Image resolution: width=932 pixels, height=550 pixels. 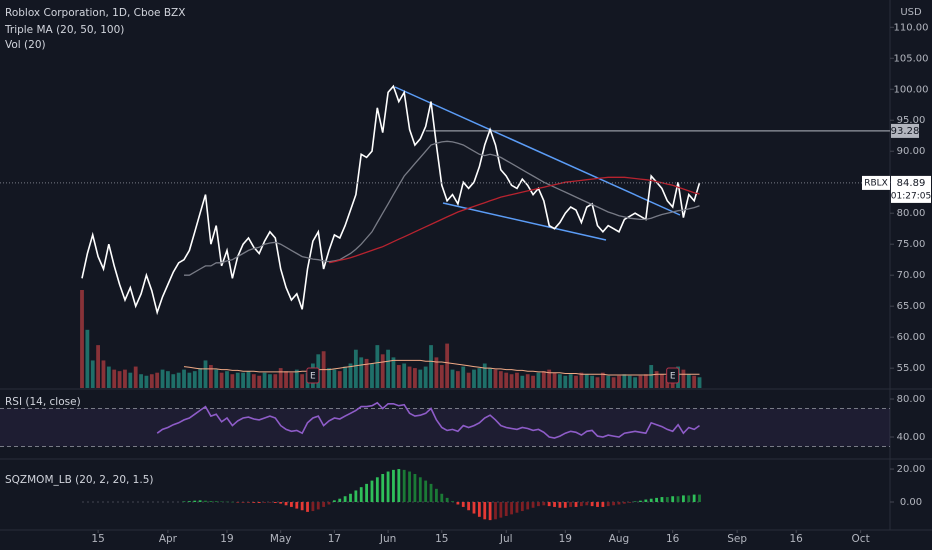 What do you see at coordinates (64, 30) in the screenshot?
I see `indicator-label: Triple MA (20, 50, 100)` at bounding box center [64, 30].